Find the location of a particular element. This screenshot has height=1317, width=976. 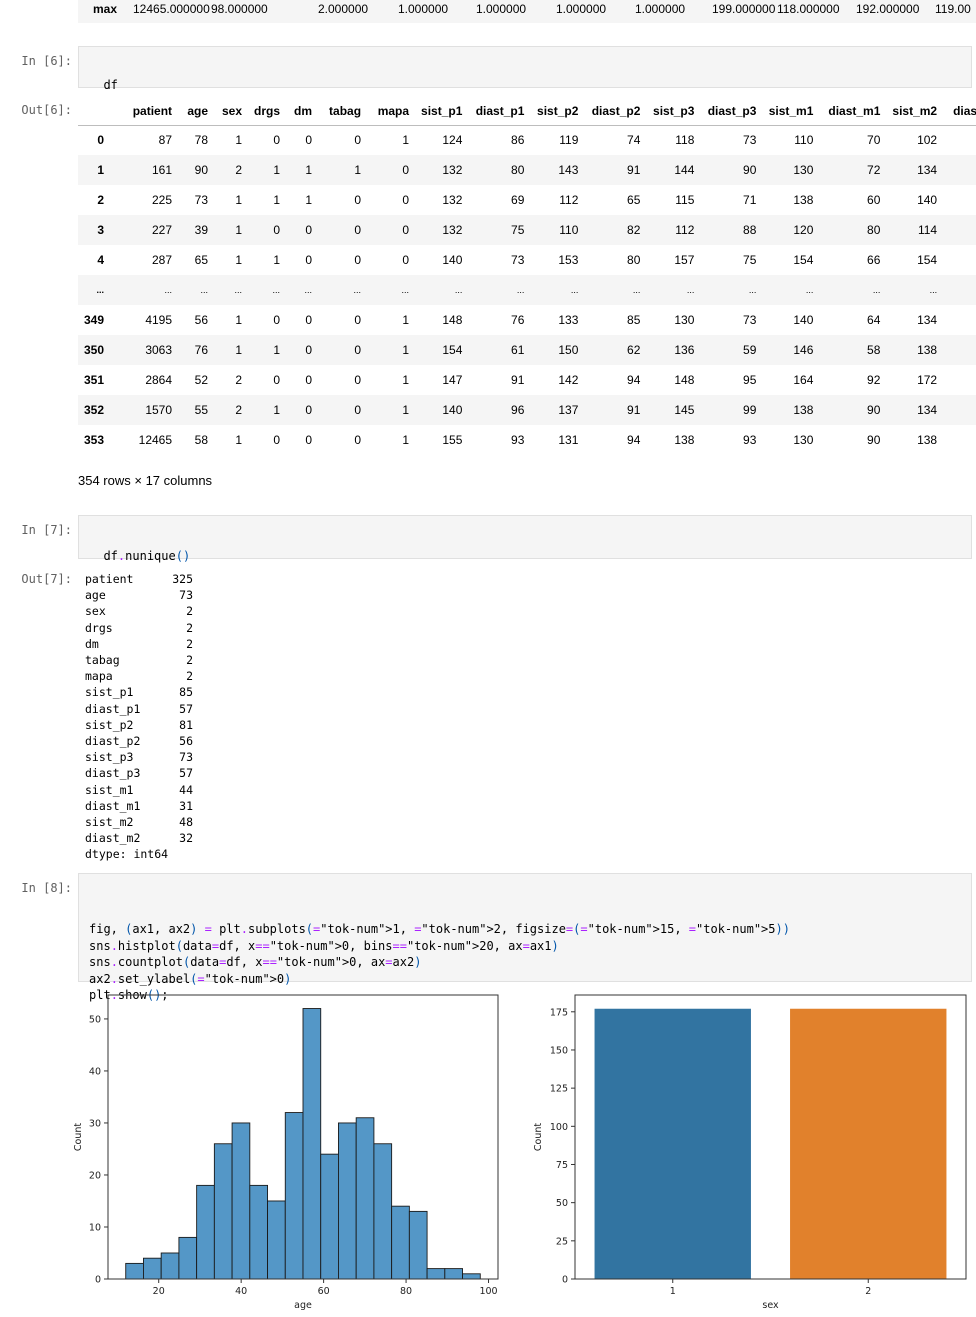

table-cell: 145 is located at coordinates (684, 410).